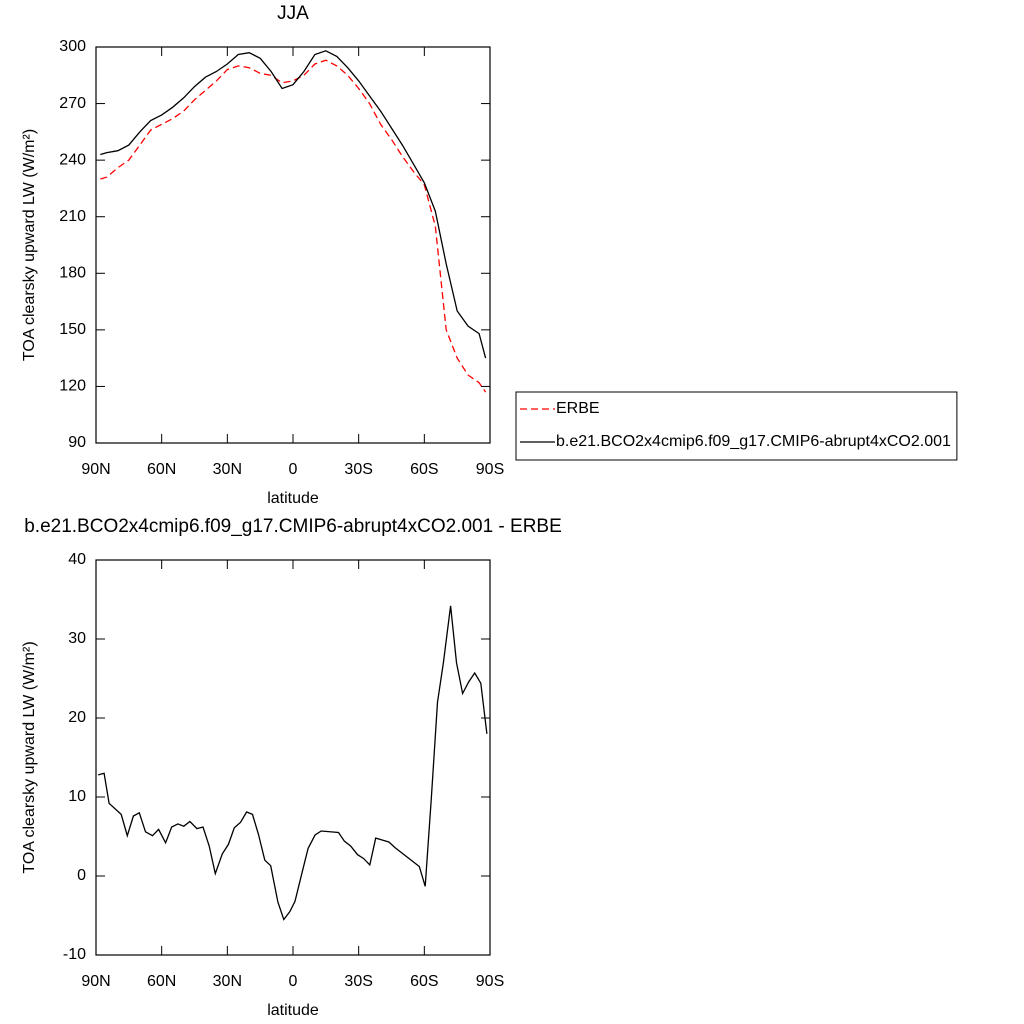  What do you see at coordinates (77, 717) in the screenshot?
I see `y-tick-label: 20` at bounding box center [77, 717].